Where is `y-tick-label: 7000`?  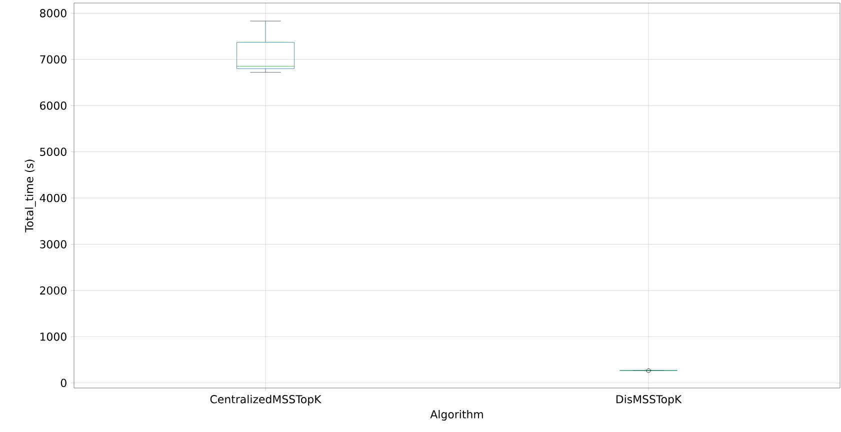
y-tick-label: 7000 is located at coordinates (53, 59).